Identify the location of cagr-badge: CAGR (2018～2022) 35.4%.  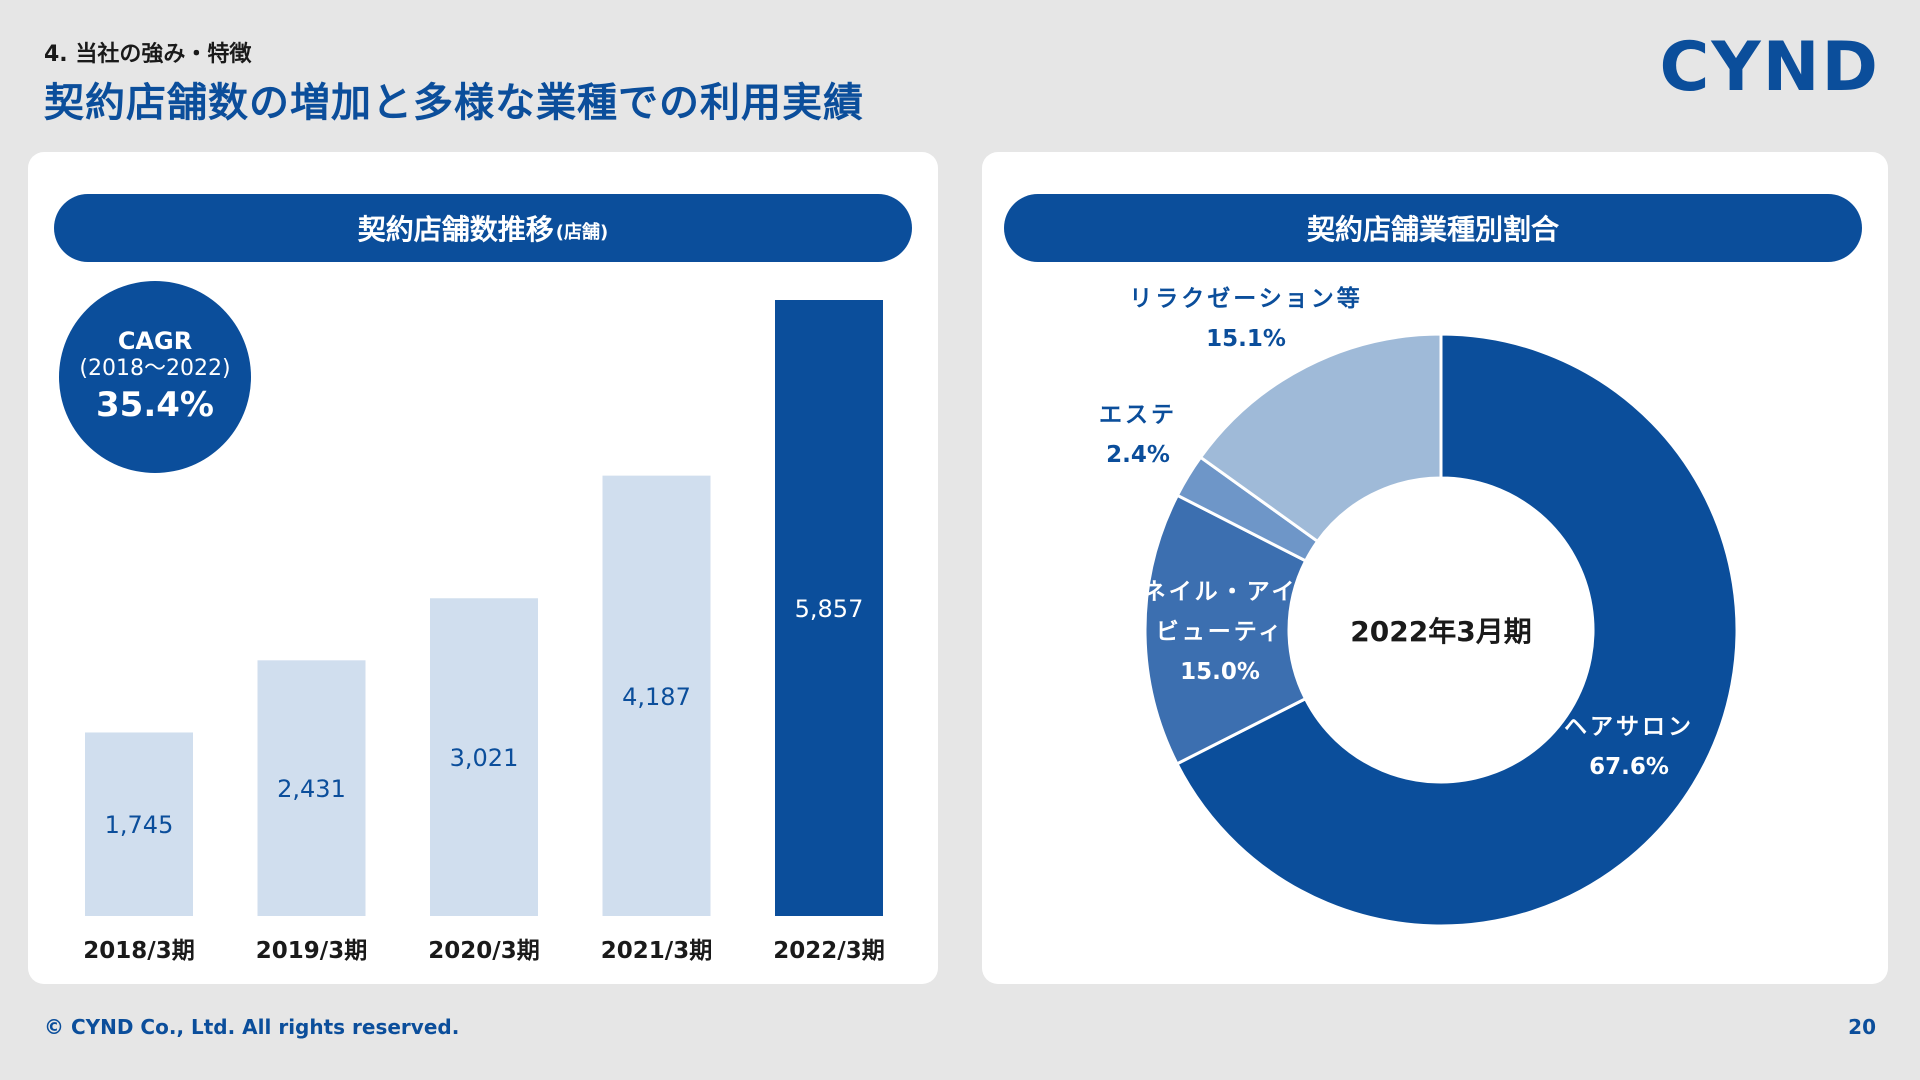
(155, 377).